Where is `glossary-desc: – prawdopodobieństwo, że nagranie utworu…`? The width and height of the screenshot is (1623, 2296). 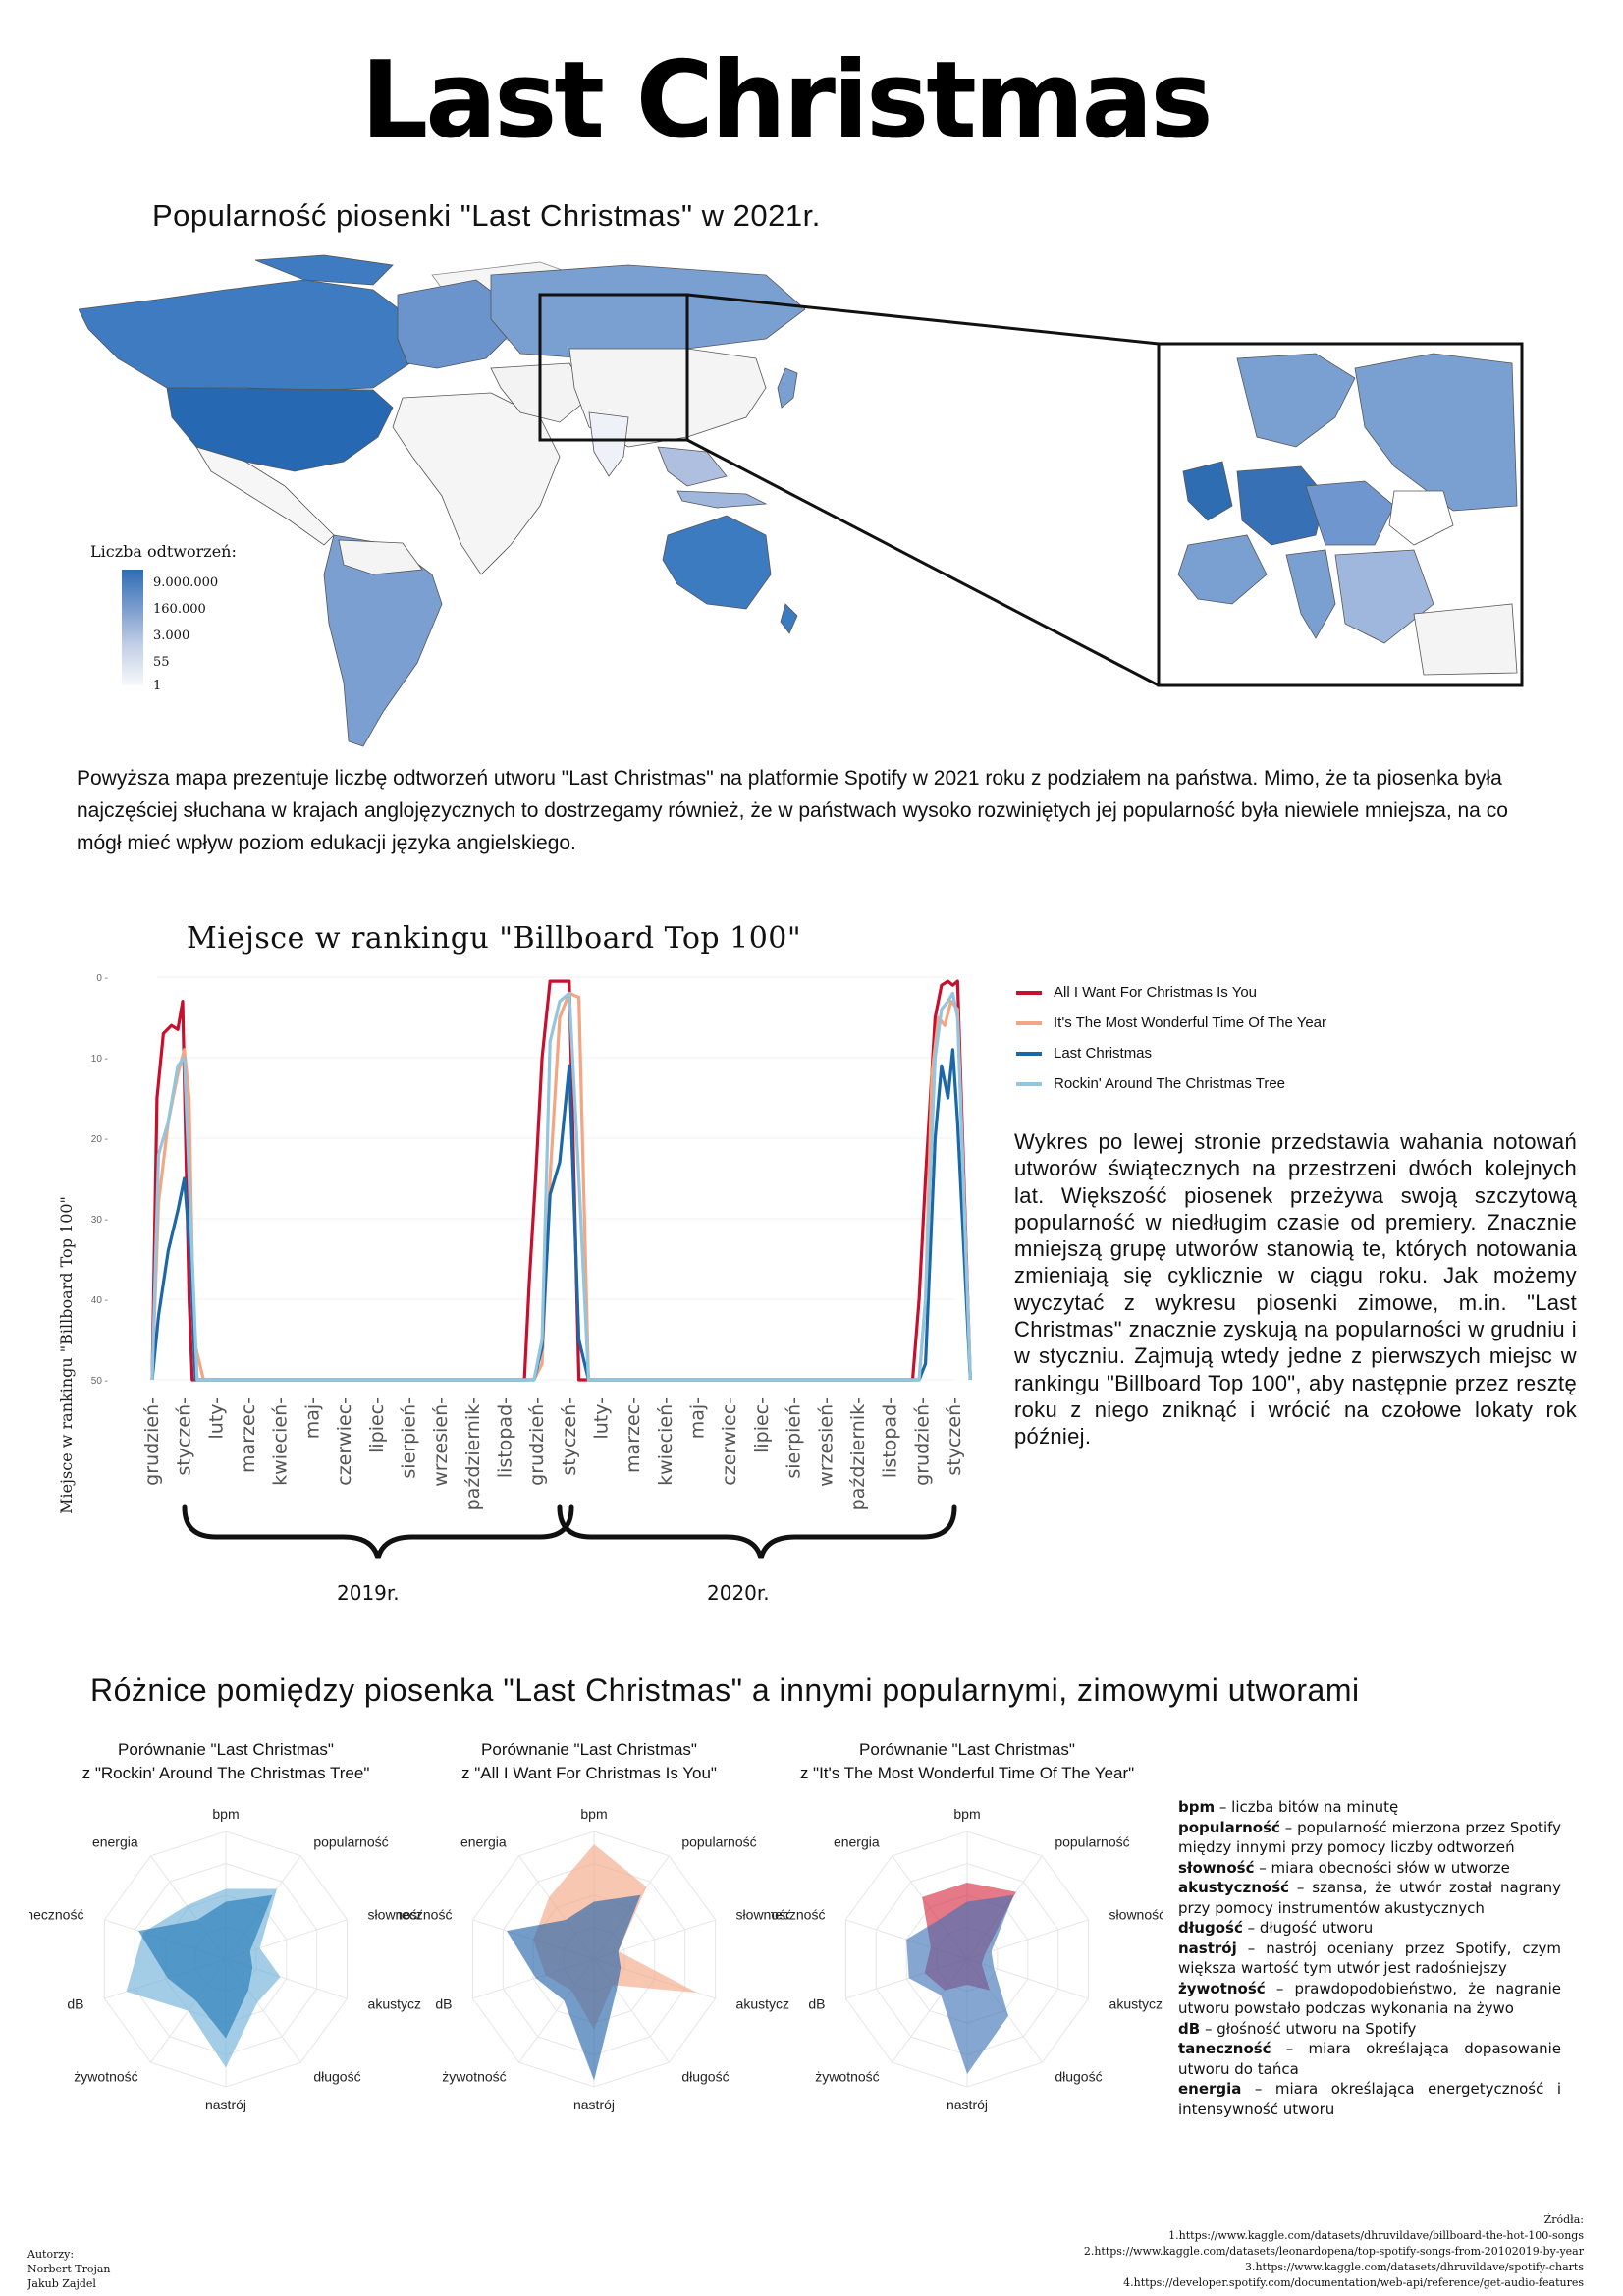 glossary-desc: – prawdopodobieństwo, że nagranie utworu… is located at coordinates (1370, 1998).